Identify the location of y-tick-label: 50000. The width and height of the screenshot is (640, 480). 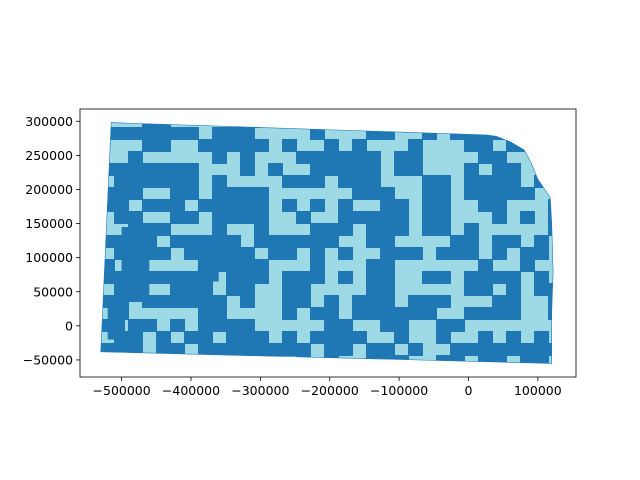
(53, 291).